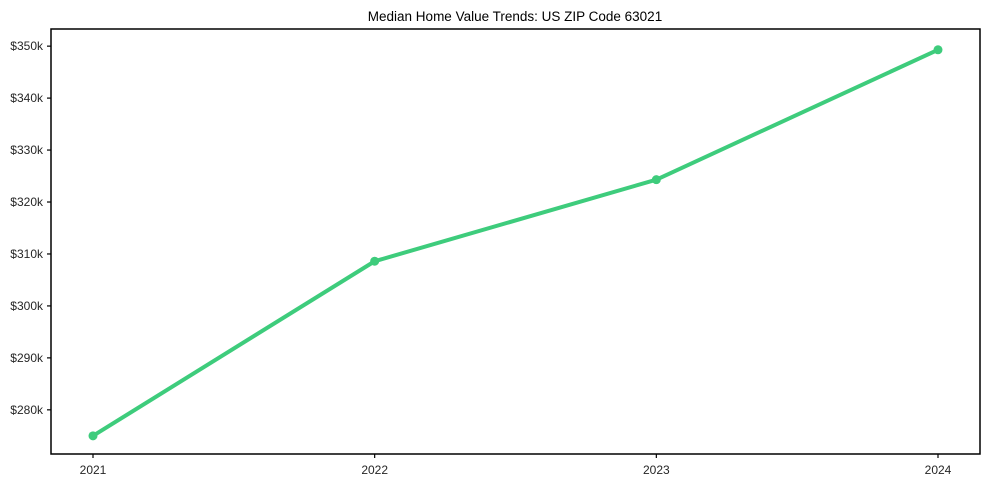 The width and height of the screenshot is (990, 490). I want to click on x-axis-tick-label: 2024, so click(938, 470).